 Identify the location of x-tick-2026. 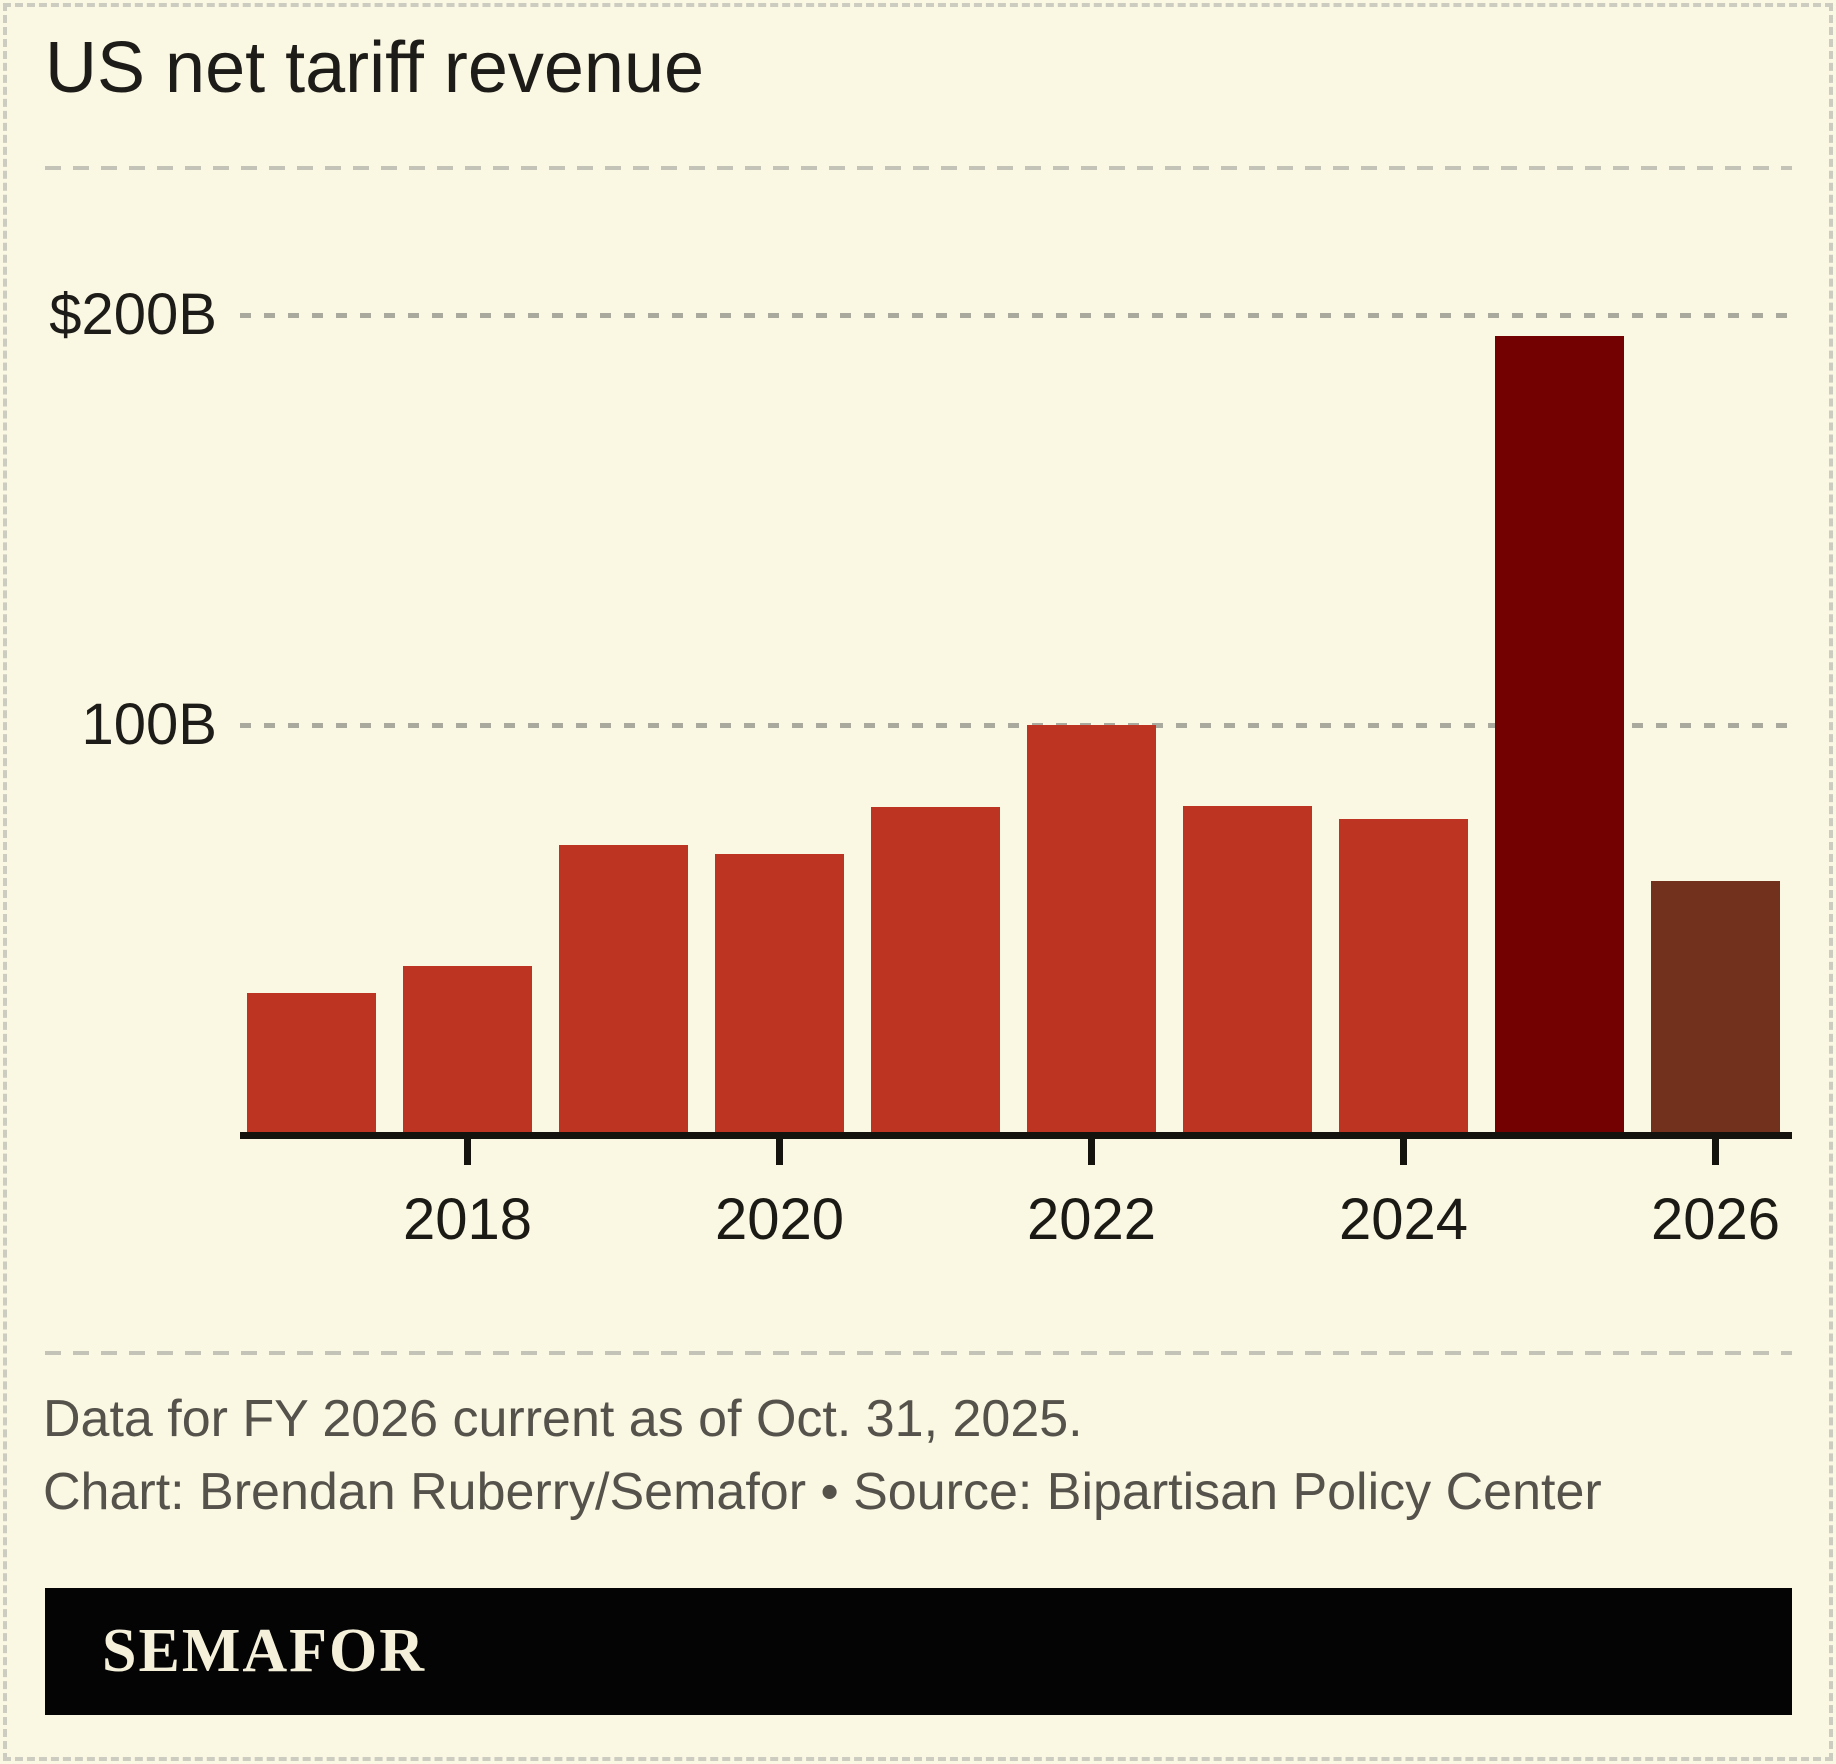
(1715, 1152).